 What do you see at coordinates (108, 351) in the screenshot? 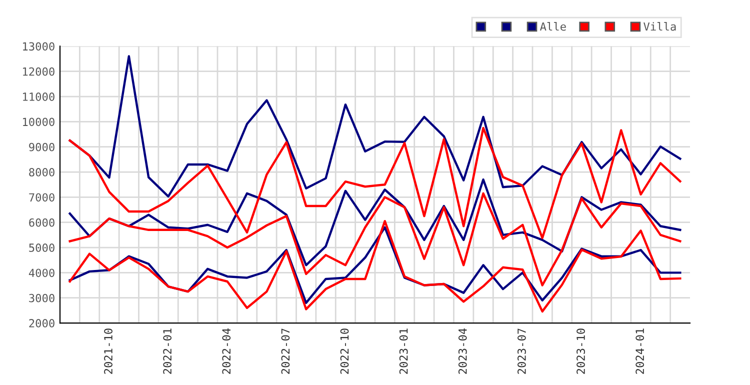
I see `x-tick-label: 2021-10` at bounding box center [108, 351].